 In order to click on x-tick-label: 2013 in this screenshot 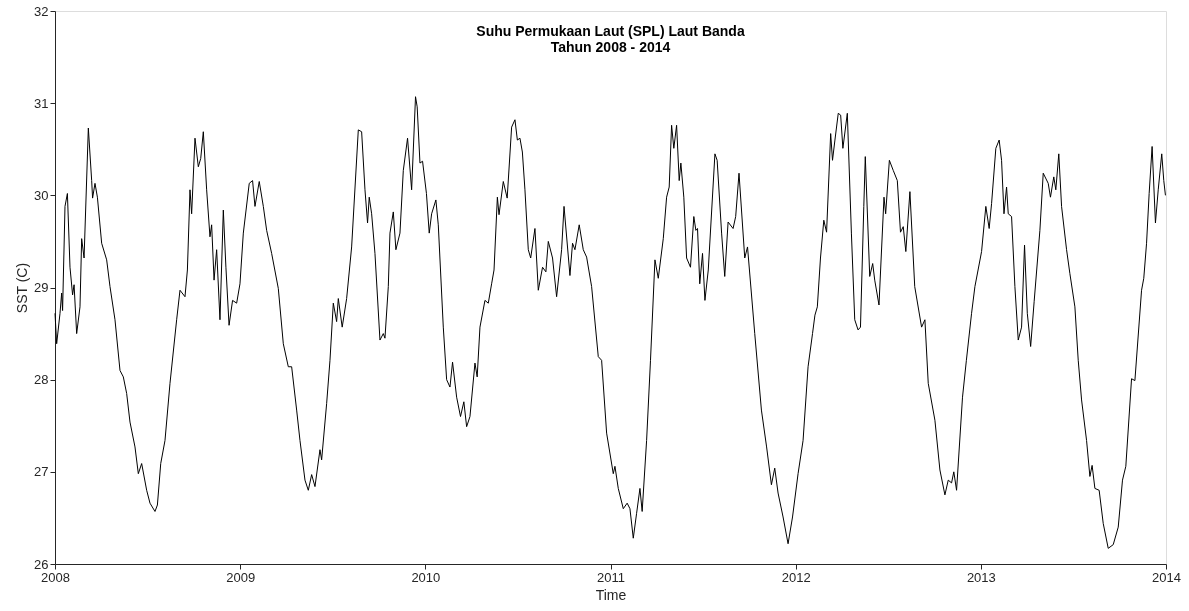, I will do `click(981, 577)`.